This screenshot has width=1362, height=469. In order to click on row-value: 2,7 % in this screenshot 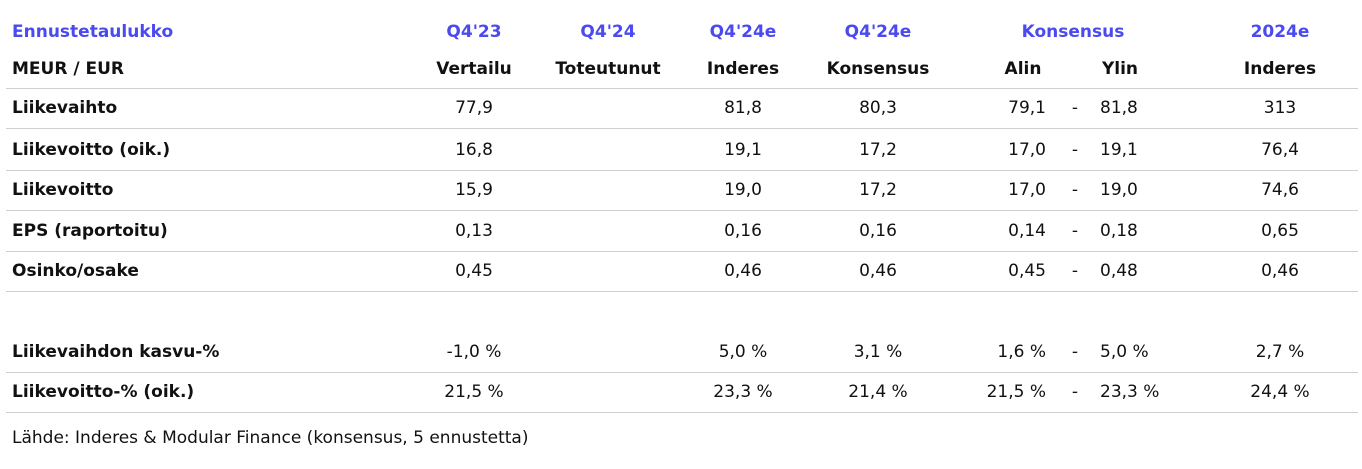, I will do `click(1280, 352)`.